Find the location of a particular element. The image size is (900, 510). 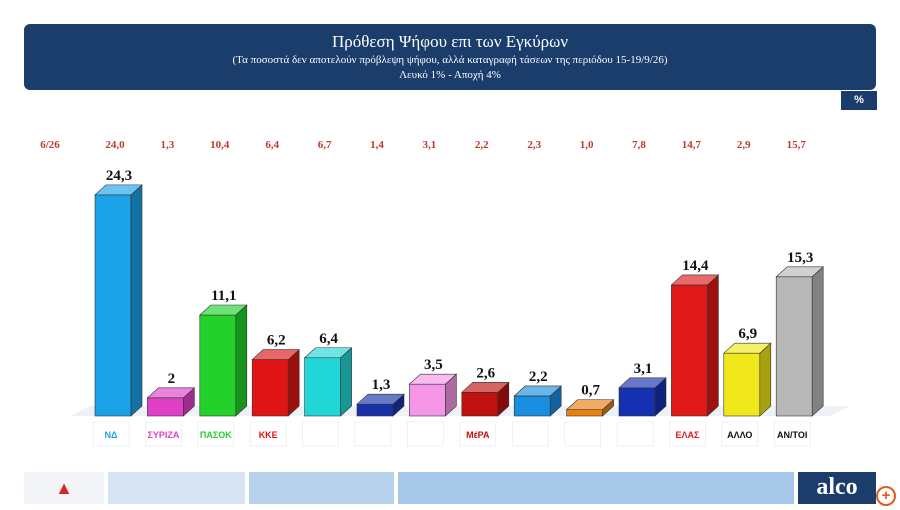

previous-value-label: 6,7 is located at coordinates (325, 145).